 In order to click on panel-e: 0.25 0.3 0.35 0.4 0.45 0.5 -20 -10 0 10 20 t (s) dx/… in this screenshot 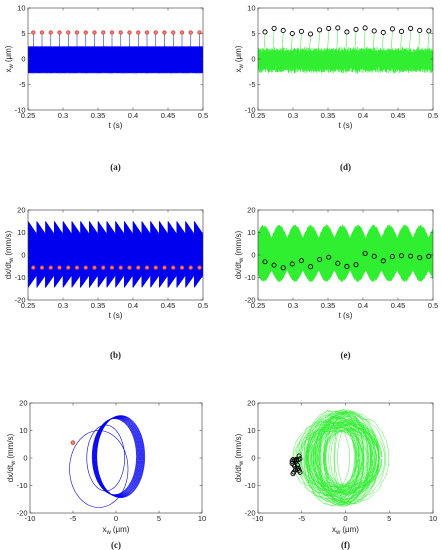, I will do `click(336, 283)`.